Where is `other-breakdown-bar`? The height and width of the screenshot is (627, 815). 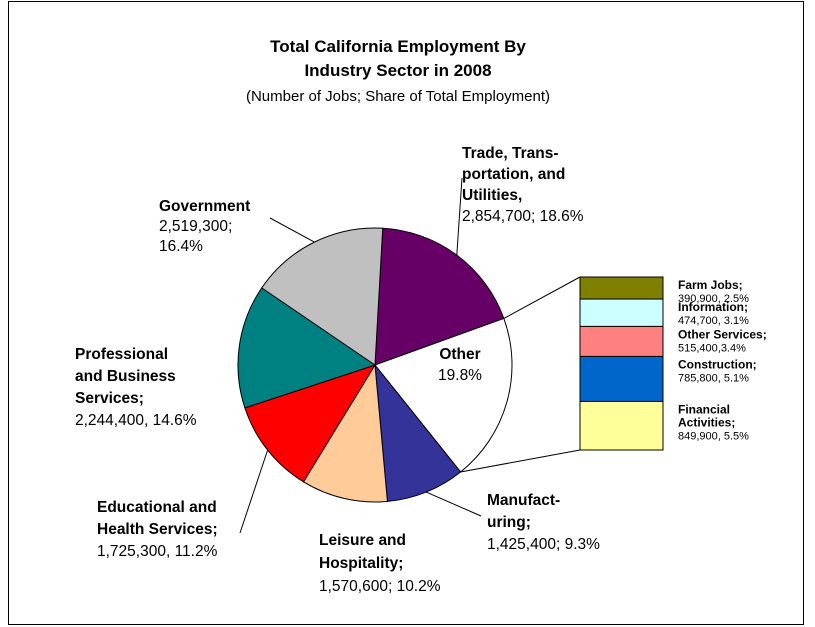 other-breakdown-bar is located at coordinates (621, 363).